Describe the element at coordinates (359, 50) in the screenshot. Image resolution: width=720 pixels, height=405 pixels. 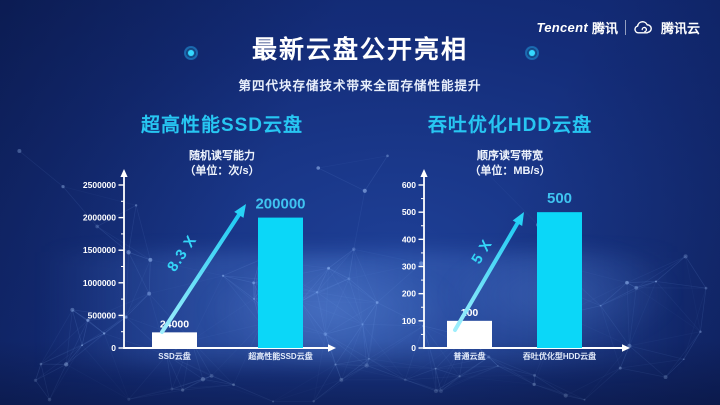
I see `page-title: 最新云盘公开亮相` at that location.